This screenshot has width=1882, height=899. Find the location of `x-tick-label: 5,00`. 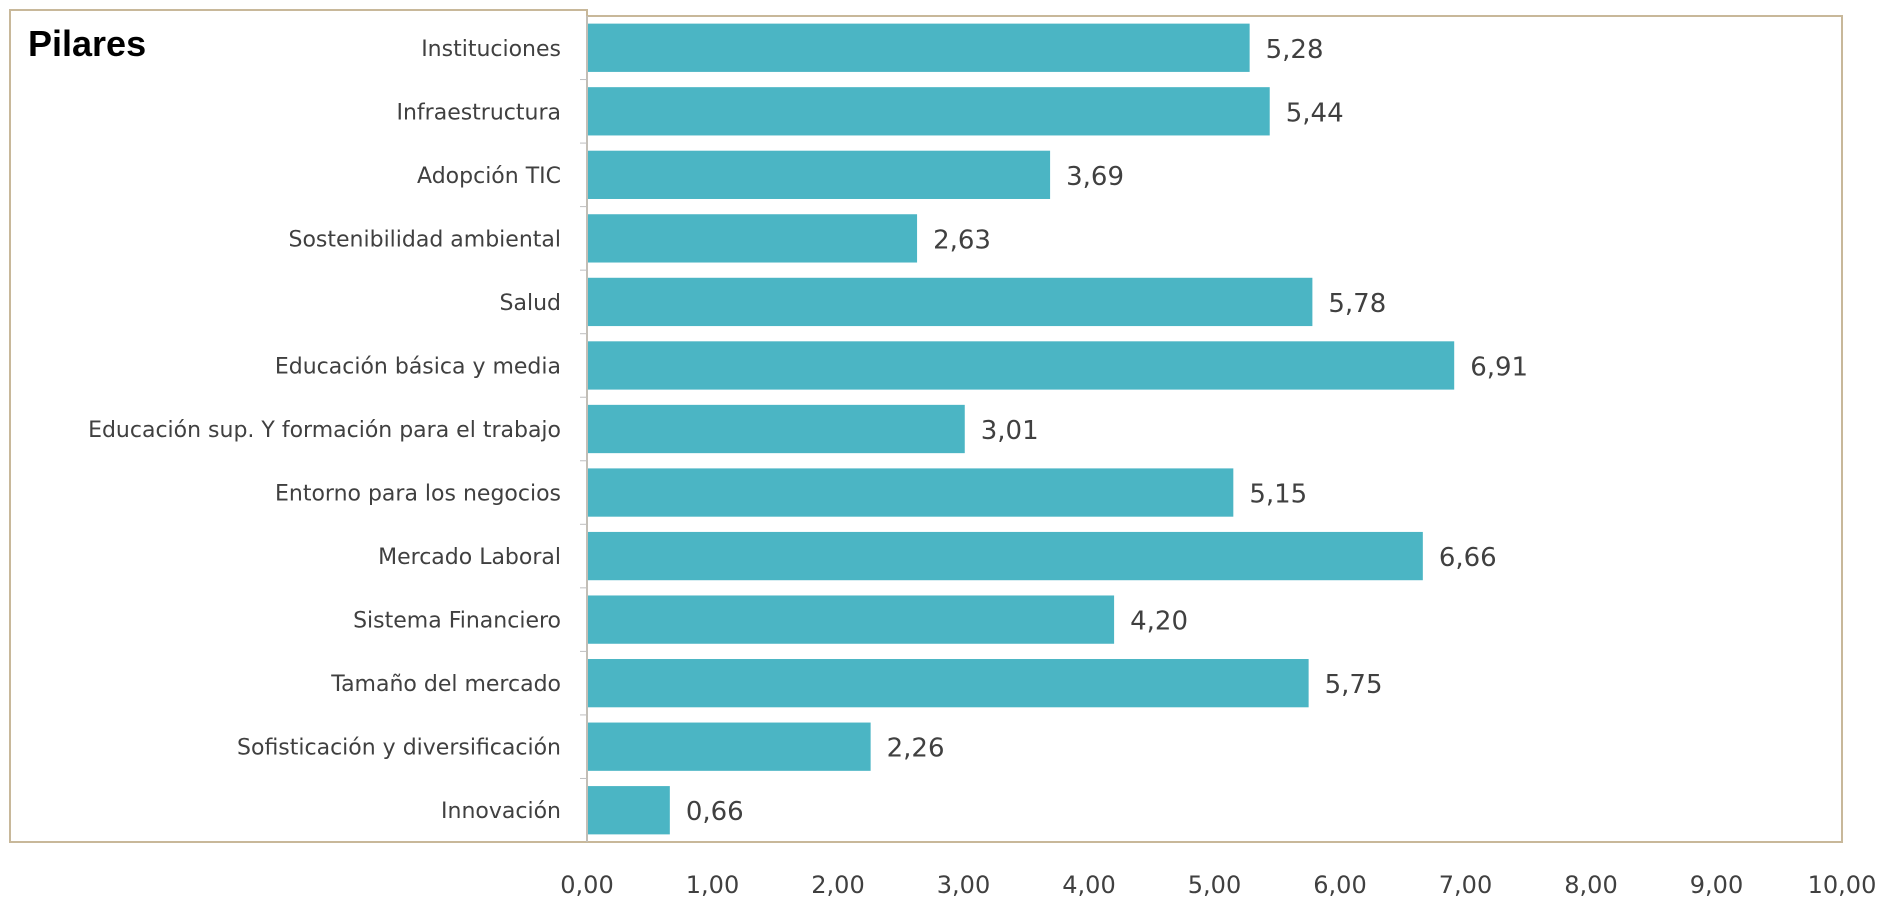

x-tick-label: 5,00 is located at coordinates (1214, 885).